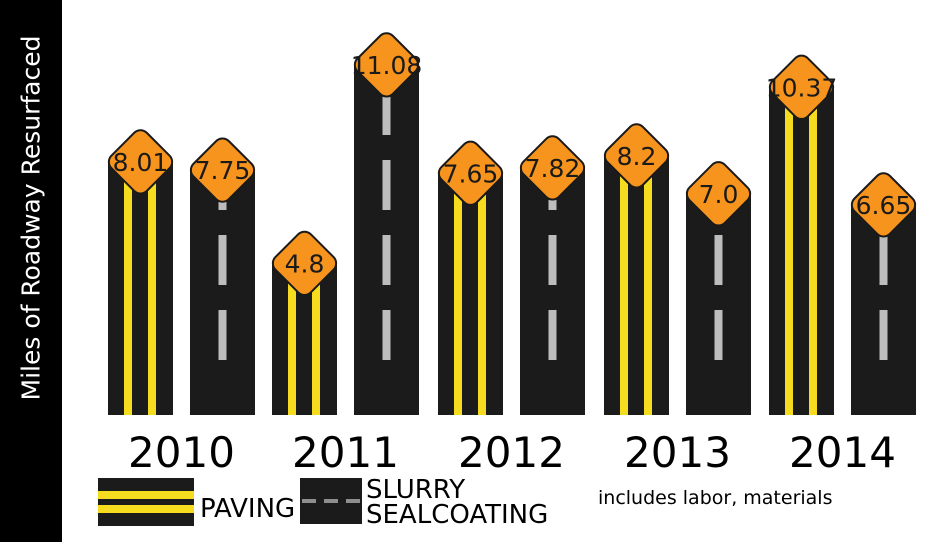  Describe the element at coordinates (222, 292) in the screenshot. I see `bar-slurry-2010` at that location.